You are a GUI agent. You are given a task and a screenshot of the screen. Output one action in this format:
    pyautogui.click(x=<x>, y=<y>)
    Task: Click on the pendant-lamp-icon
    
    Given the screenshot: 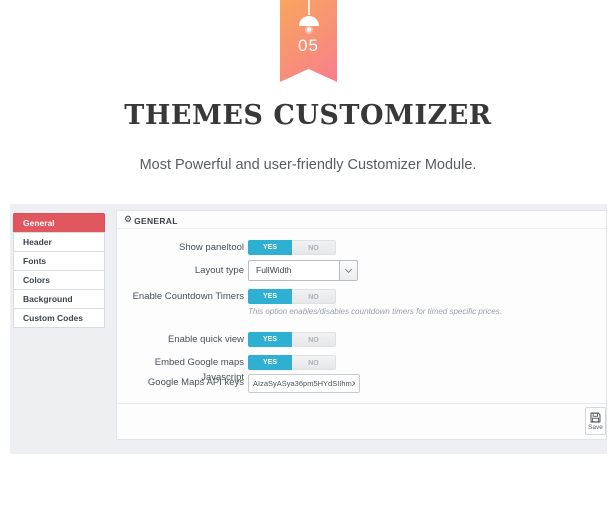 What is the action you would take?
    pyautogui.click(x=308, y=17)
    